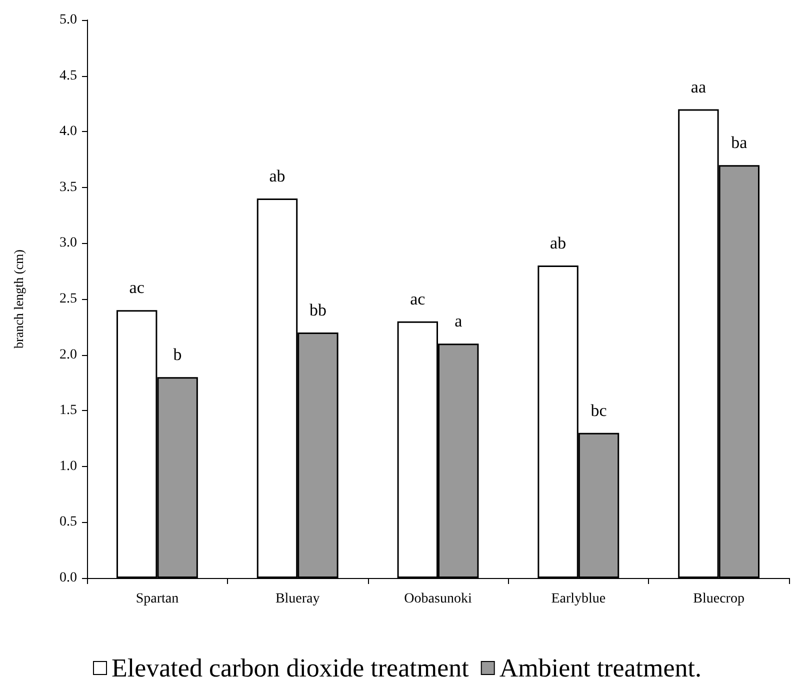 This screenshot has width=791, height=688. Describe the element at coordinates (68, 76) in the screenshot. I see `y-tick-label: 4.5` at that location.